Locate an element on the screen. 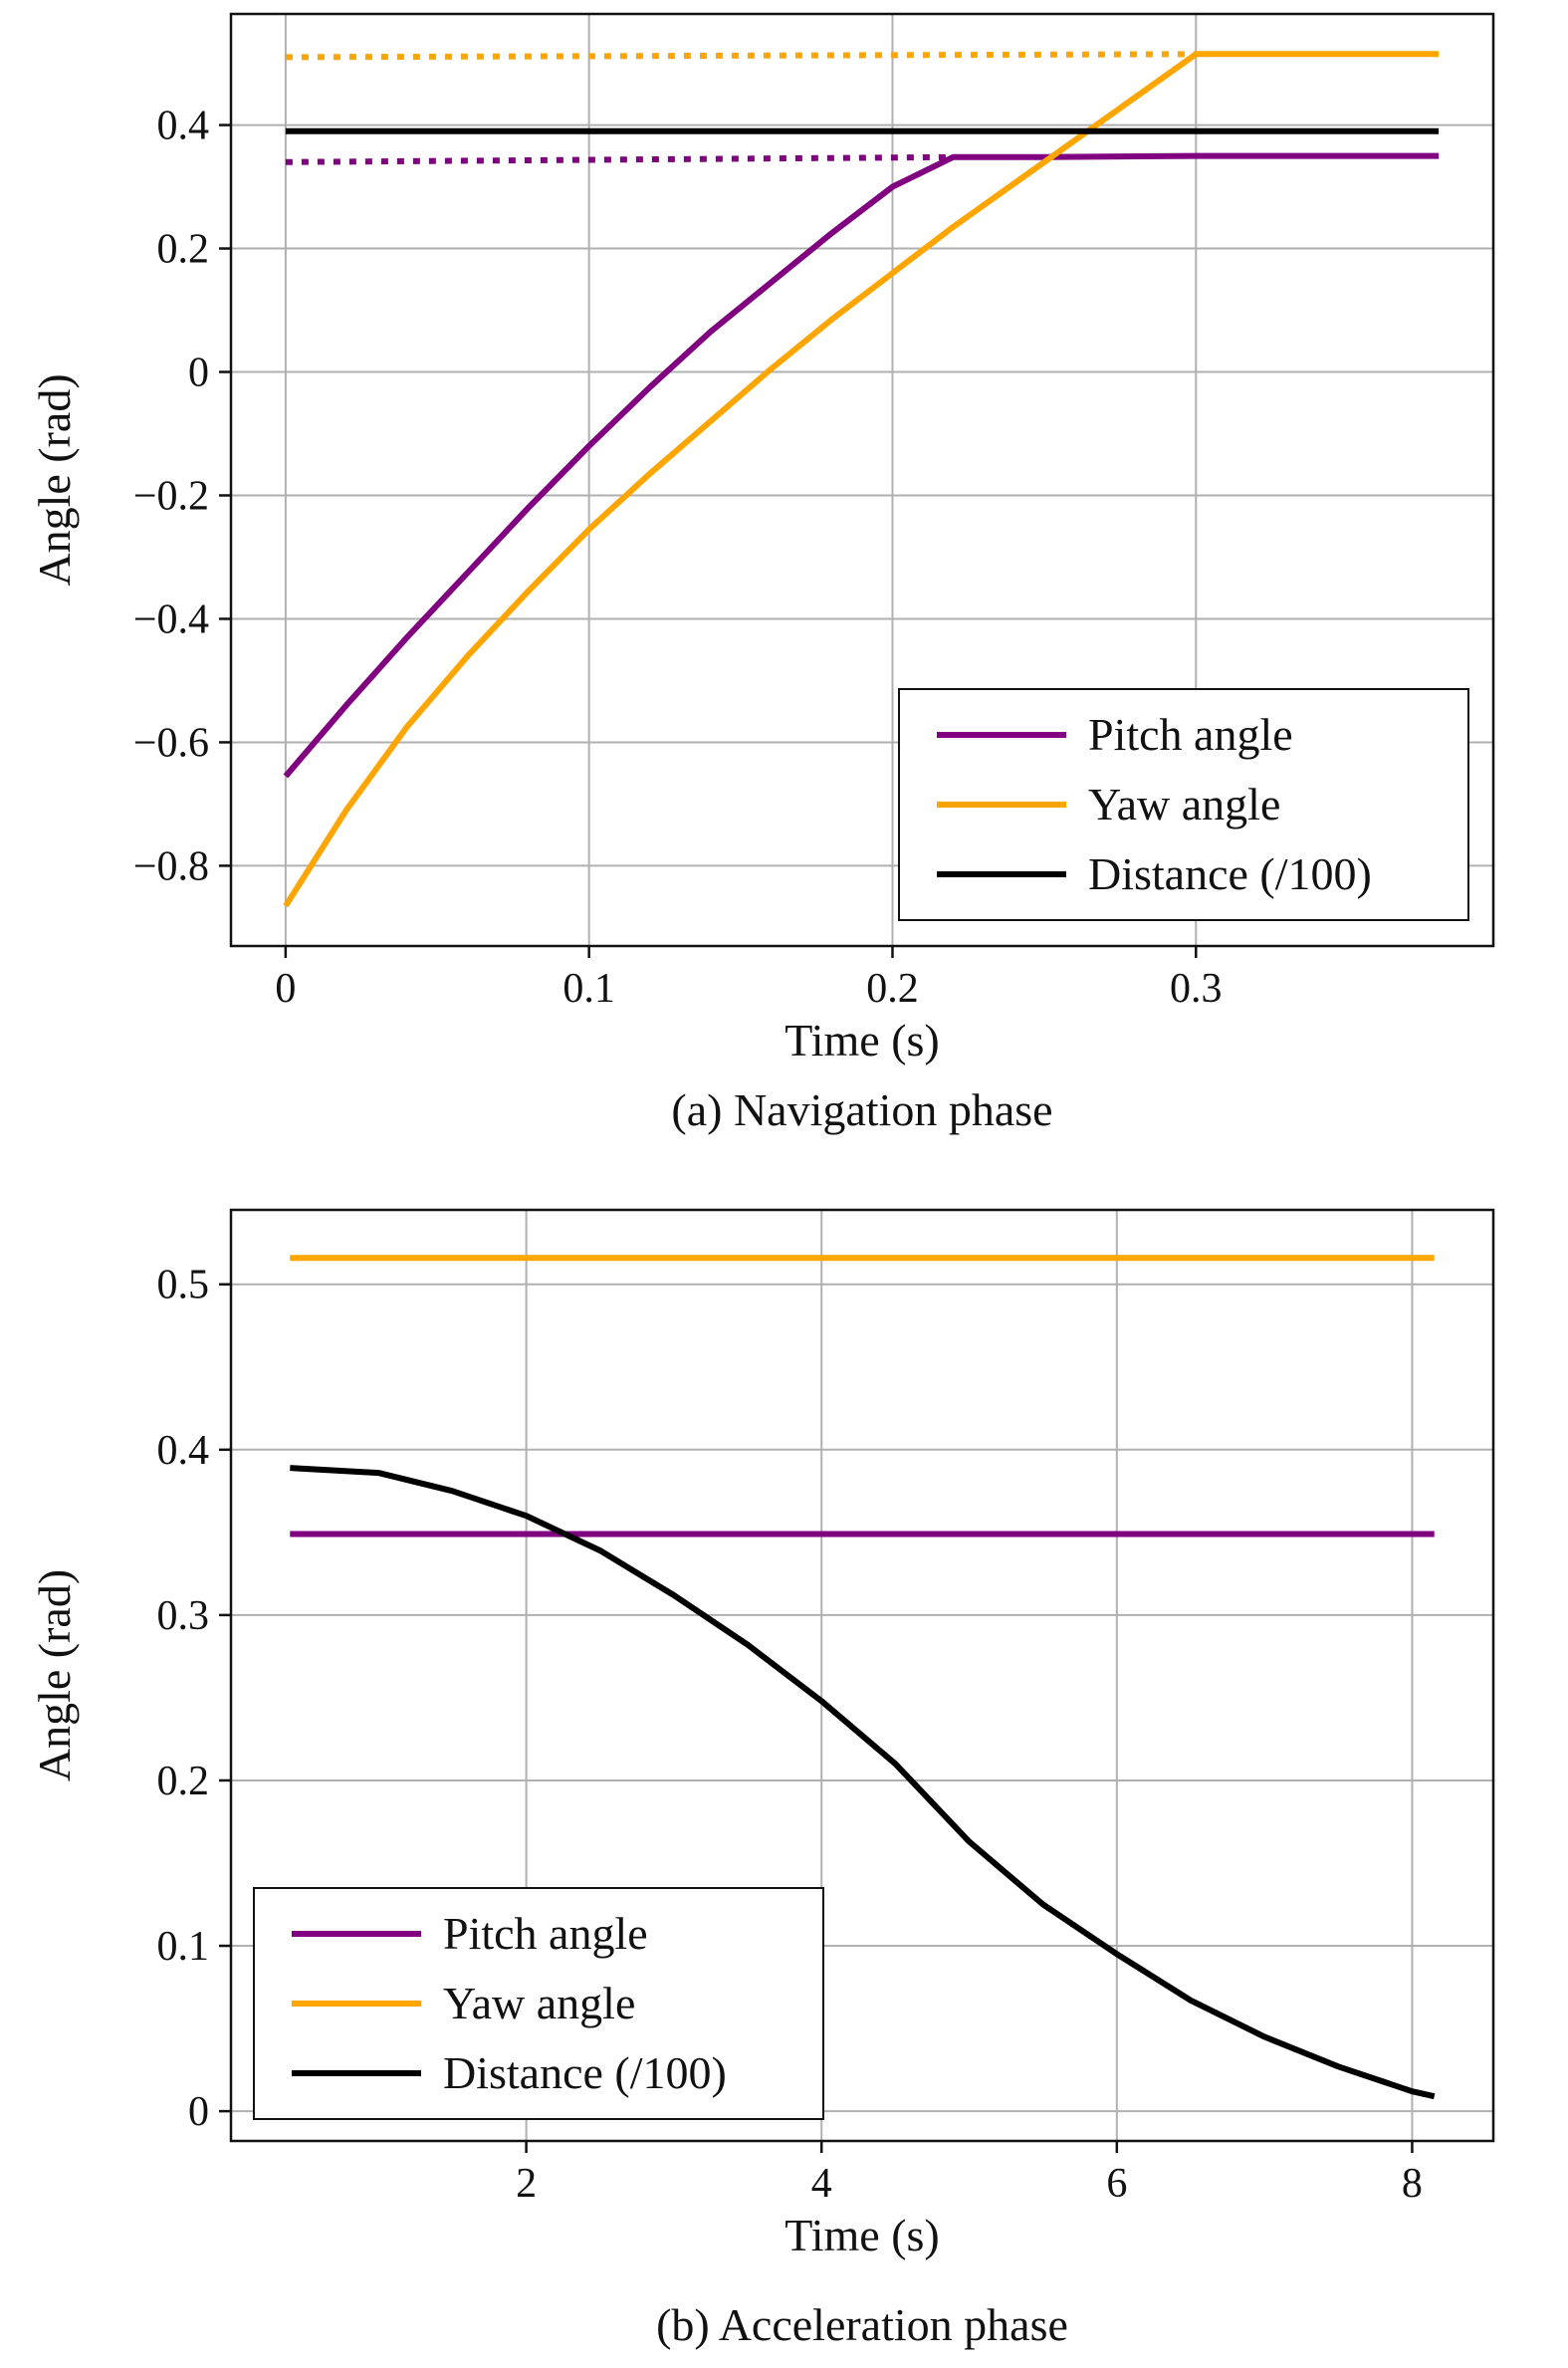  y-tick-label: −0.6 is located at coordinates (171, 743).